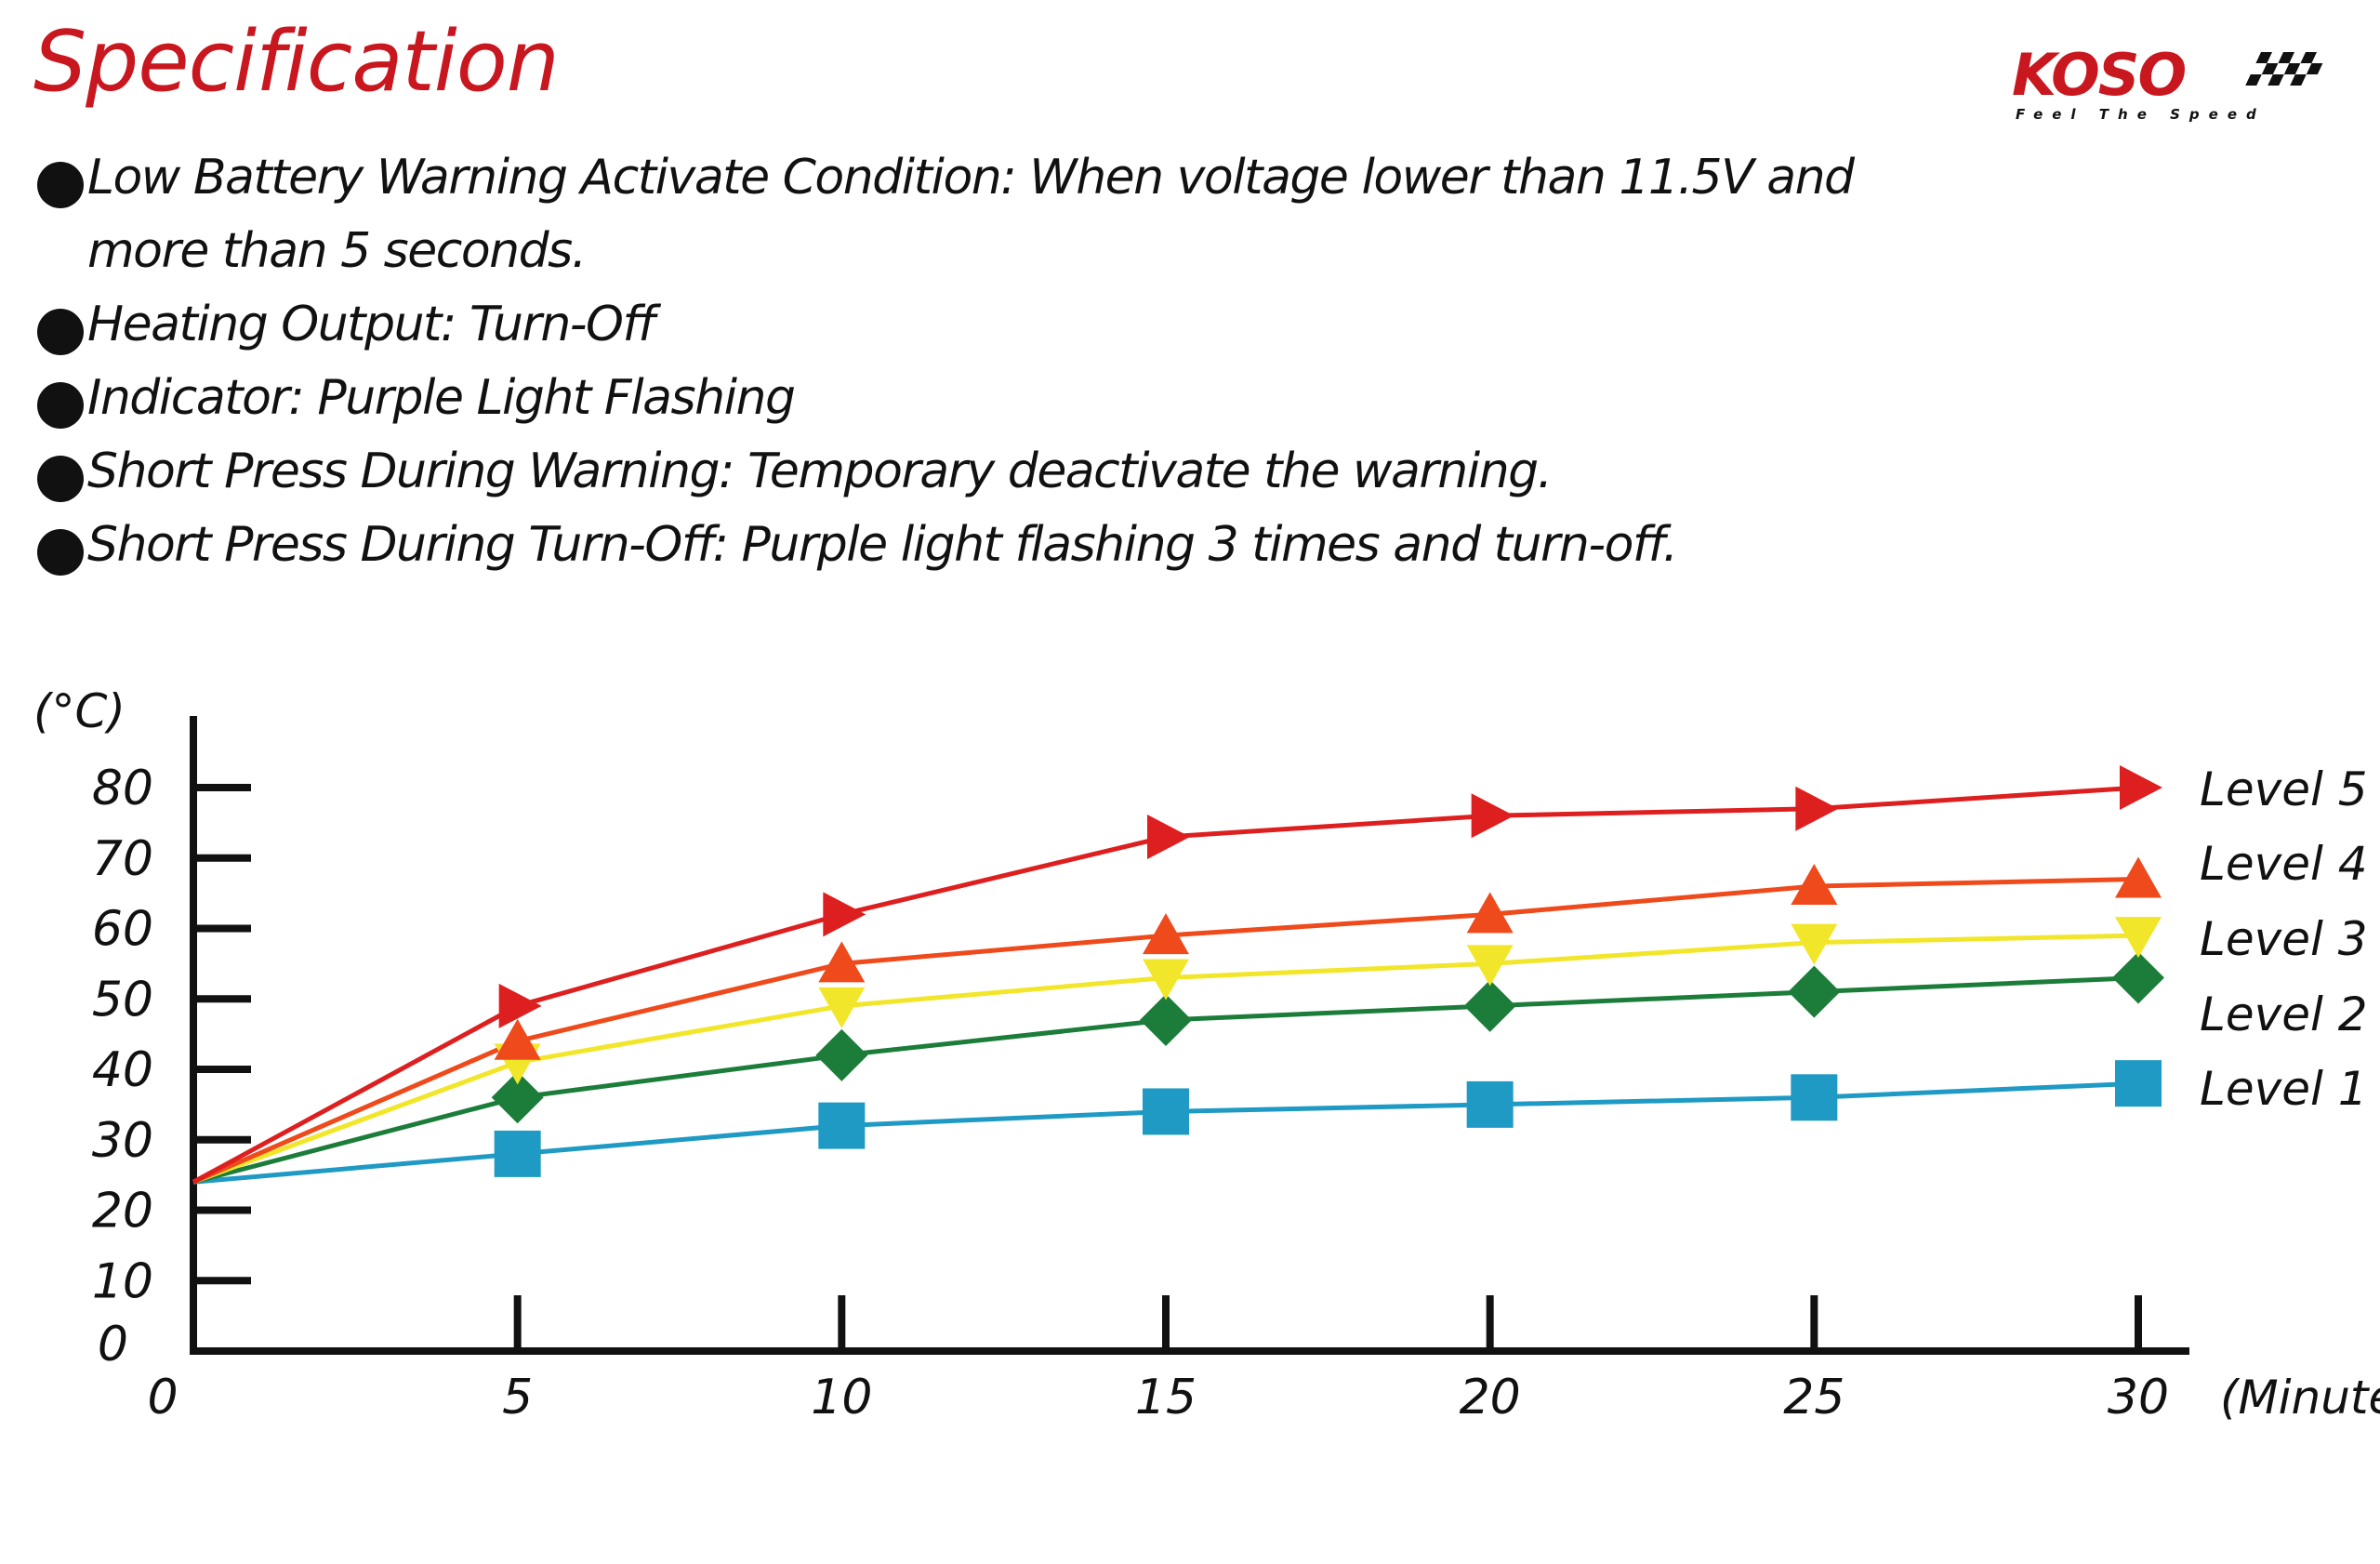  What do you see at coordinates (2284, 69) in the screenshot?
I see `checkered-flag-icon` at bounding box center [2284, 69].